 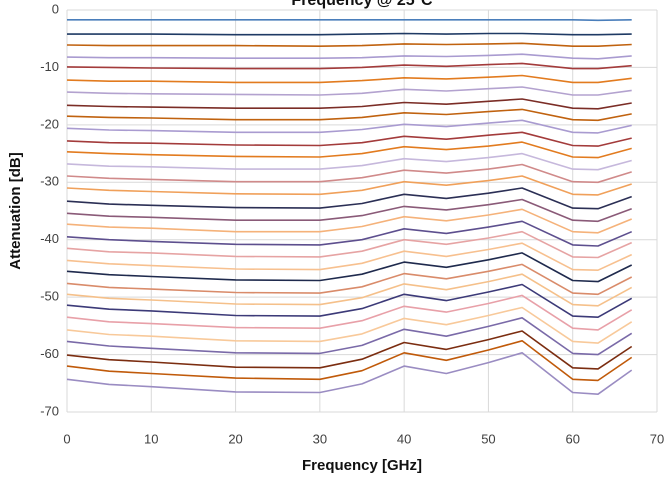 What do you see at coordinates (49, 410) in the screenshot?
I see `y-tick-label: -70` at bounding box center [49, 410].